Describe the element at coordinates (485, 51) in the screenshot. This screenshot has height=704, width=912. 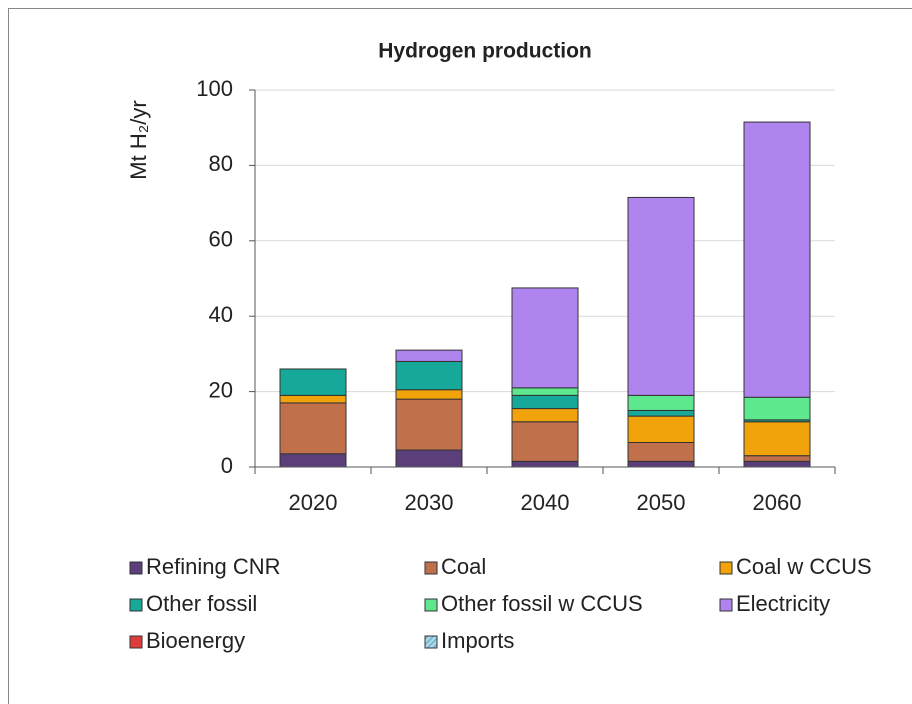
I see `chart-title: Hydrogen production` at that location.